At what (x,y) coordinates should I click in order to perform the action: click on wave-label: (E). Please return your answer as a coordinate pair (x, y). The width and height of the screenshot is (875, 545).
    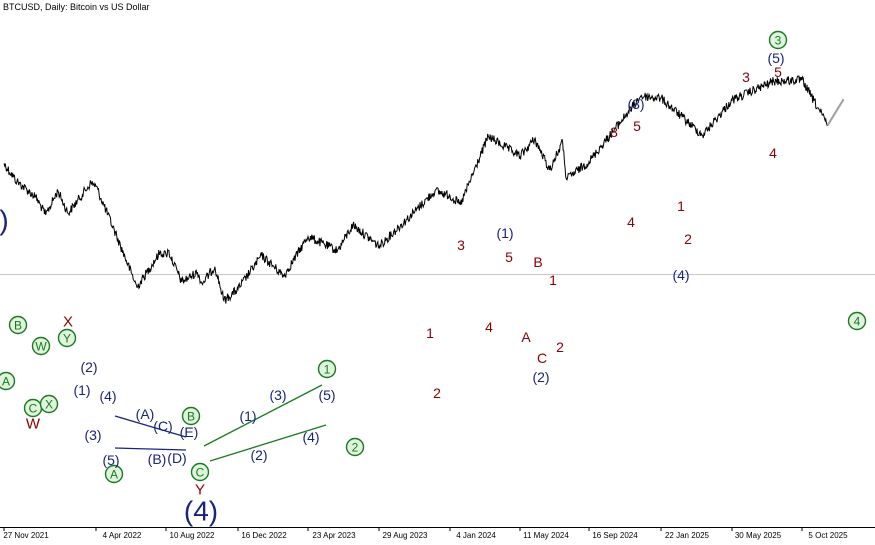
    Looking at the image, I should click on (189, 432).